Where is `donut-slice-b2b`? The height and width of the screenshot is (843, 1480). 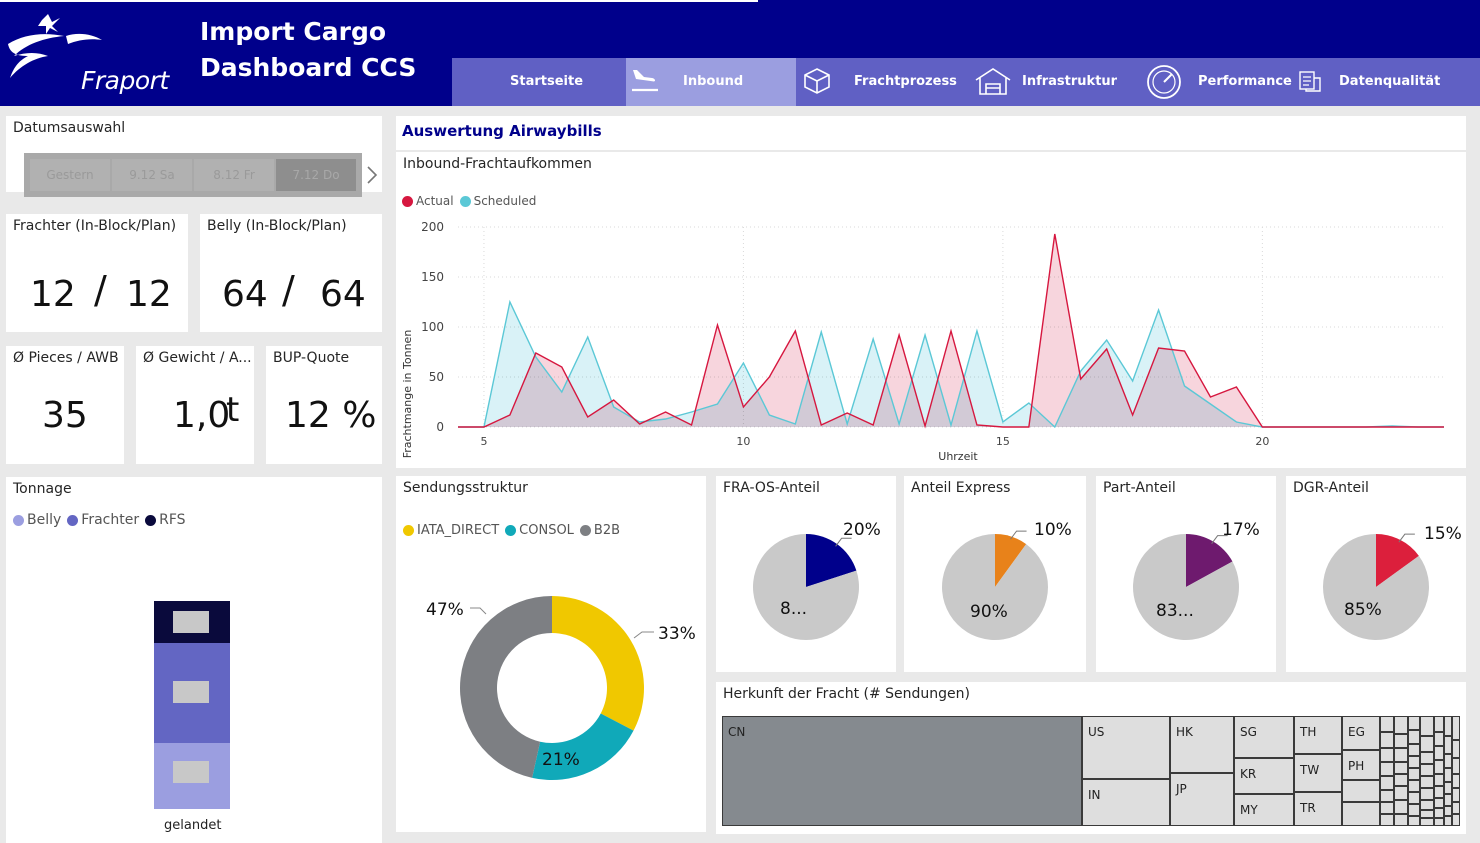 donut-slice-b2b is located at coordinates (506, 687).